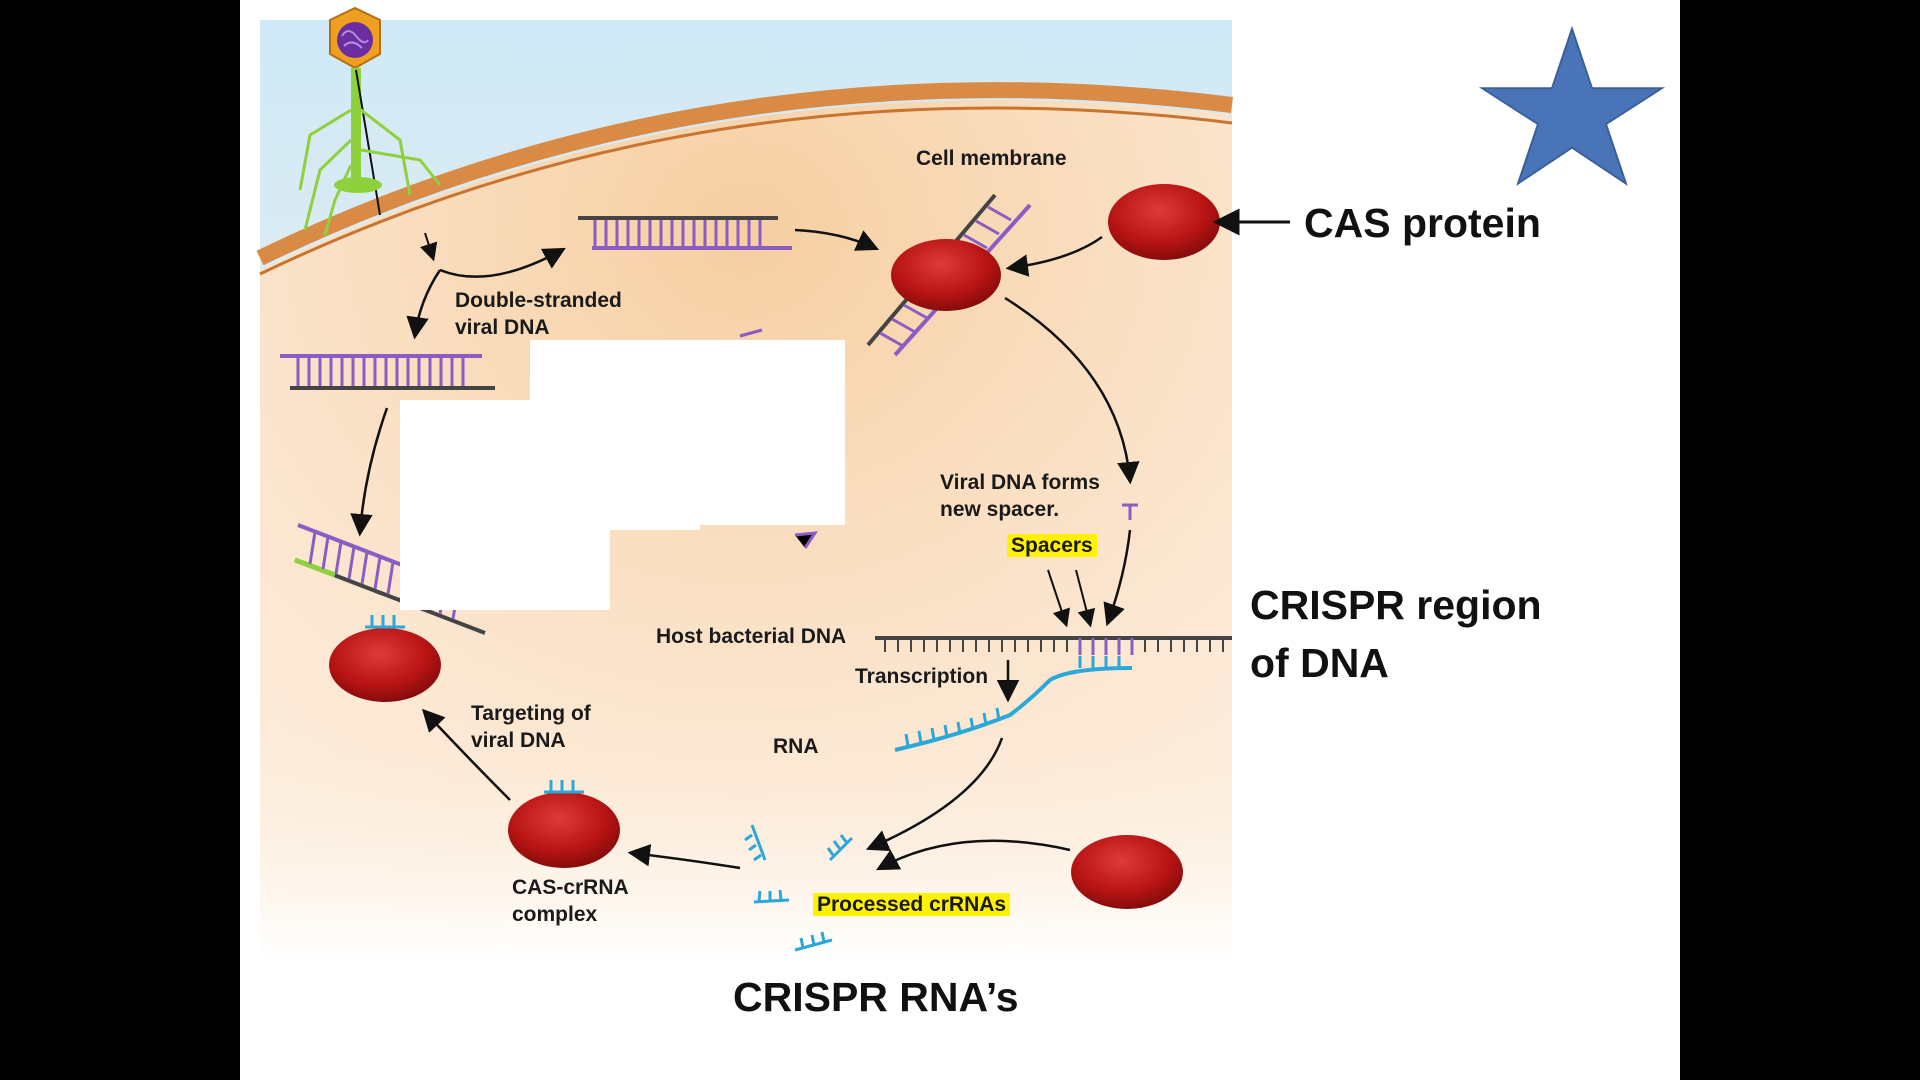  What do you see at coordinates (1396, 634) in the screenshot?
I see `annotation-crispr-region: CRISPR region of DNA` at bounding box center [1396, 634].